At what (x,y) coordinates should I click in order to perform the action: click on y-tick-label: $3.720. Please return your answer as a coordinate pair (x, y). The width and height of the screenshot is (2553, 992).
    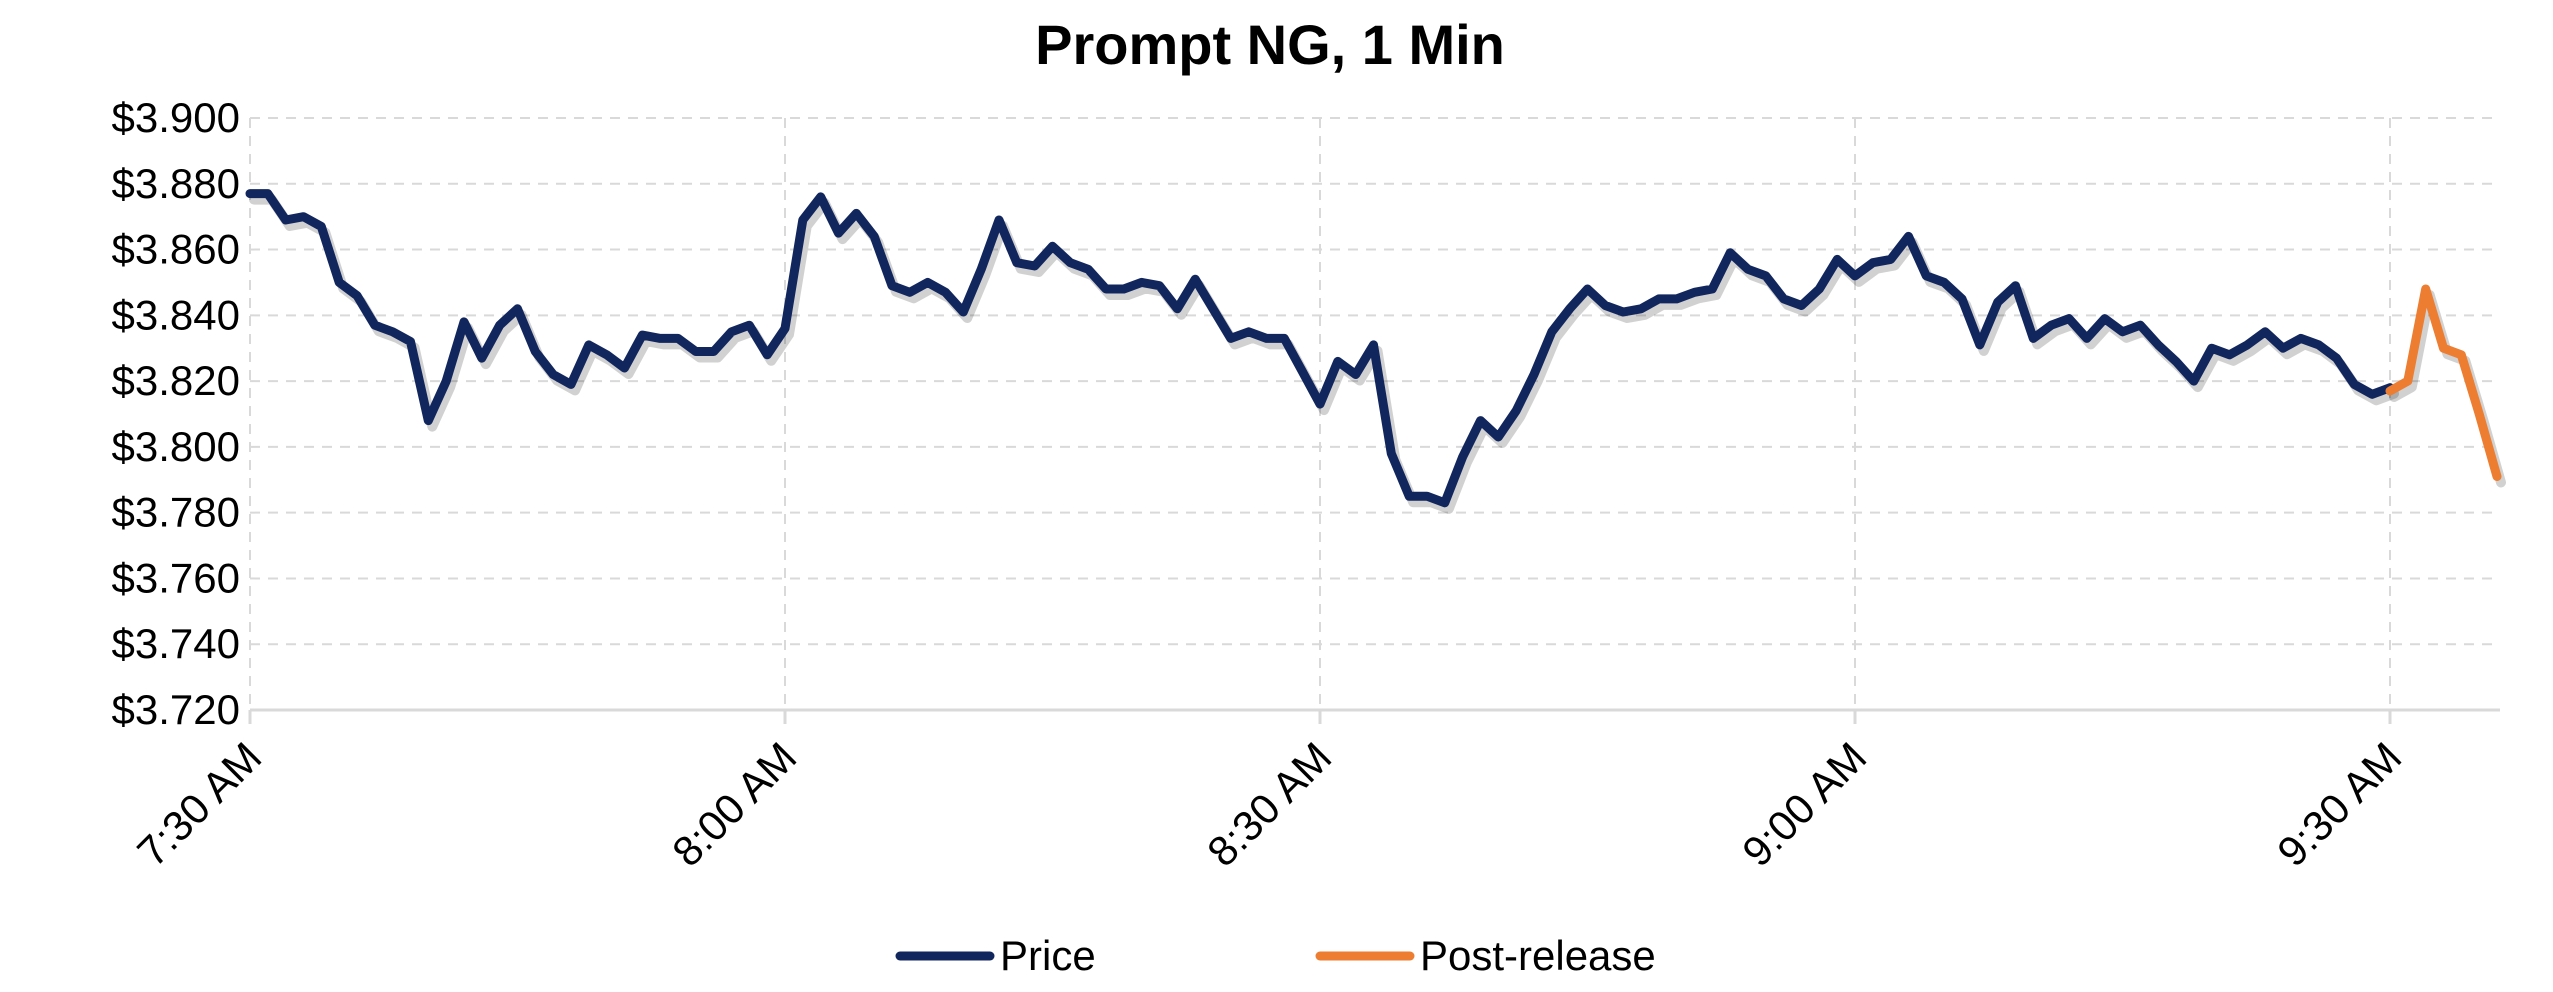
    Looking at the image, I should click on (176, 709).